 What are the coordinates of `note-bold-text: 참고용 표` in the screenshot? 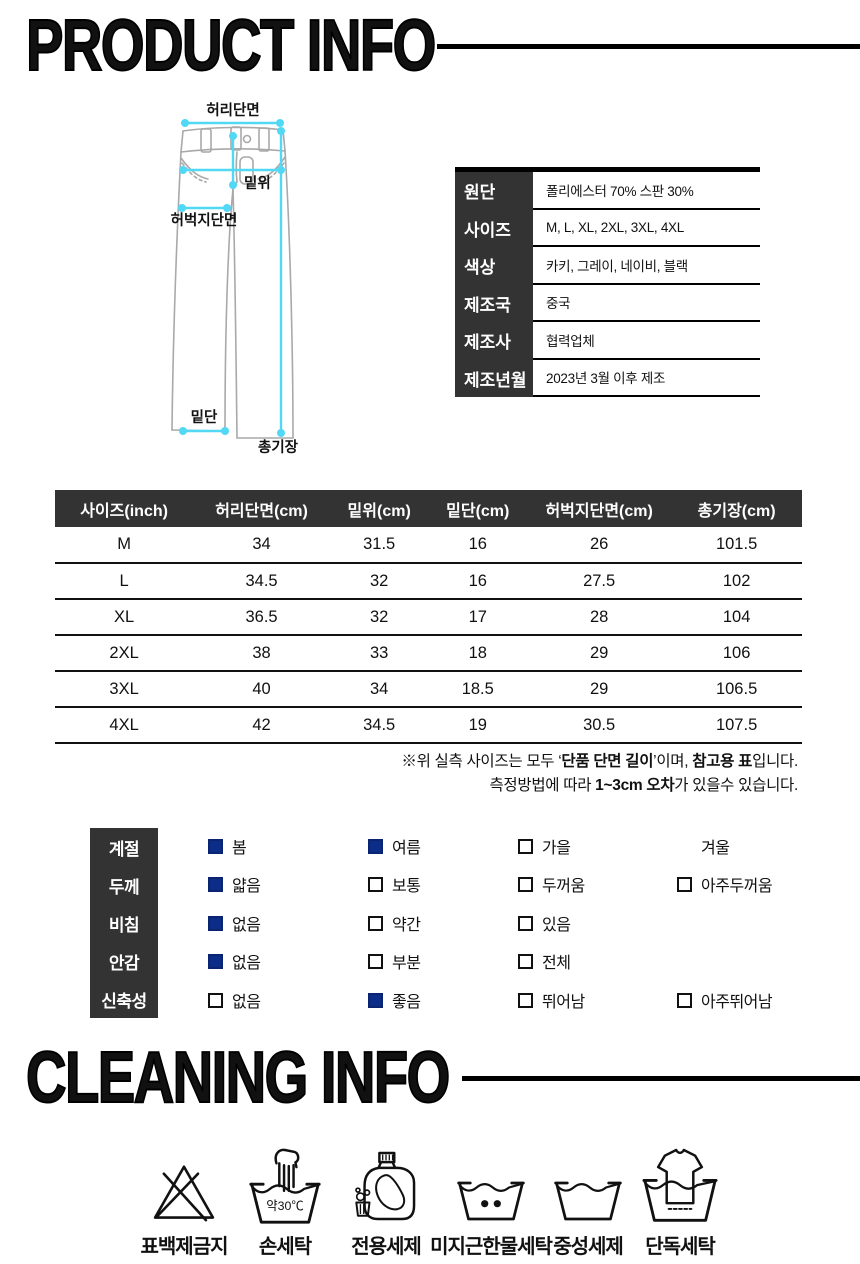 It's located at (722, 761).